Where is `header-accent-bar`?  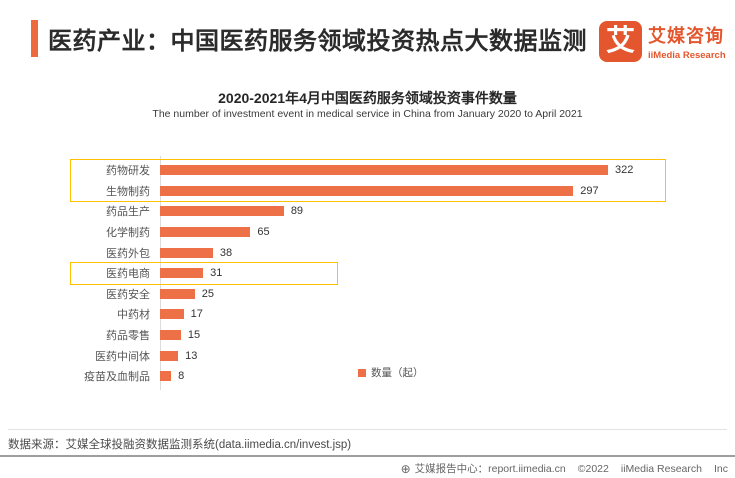 header-accent-bar is located at coordinates (34, 38).